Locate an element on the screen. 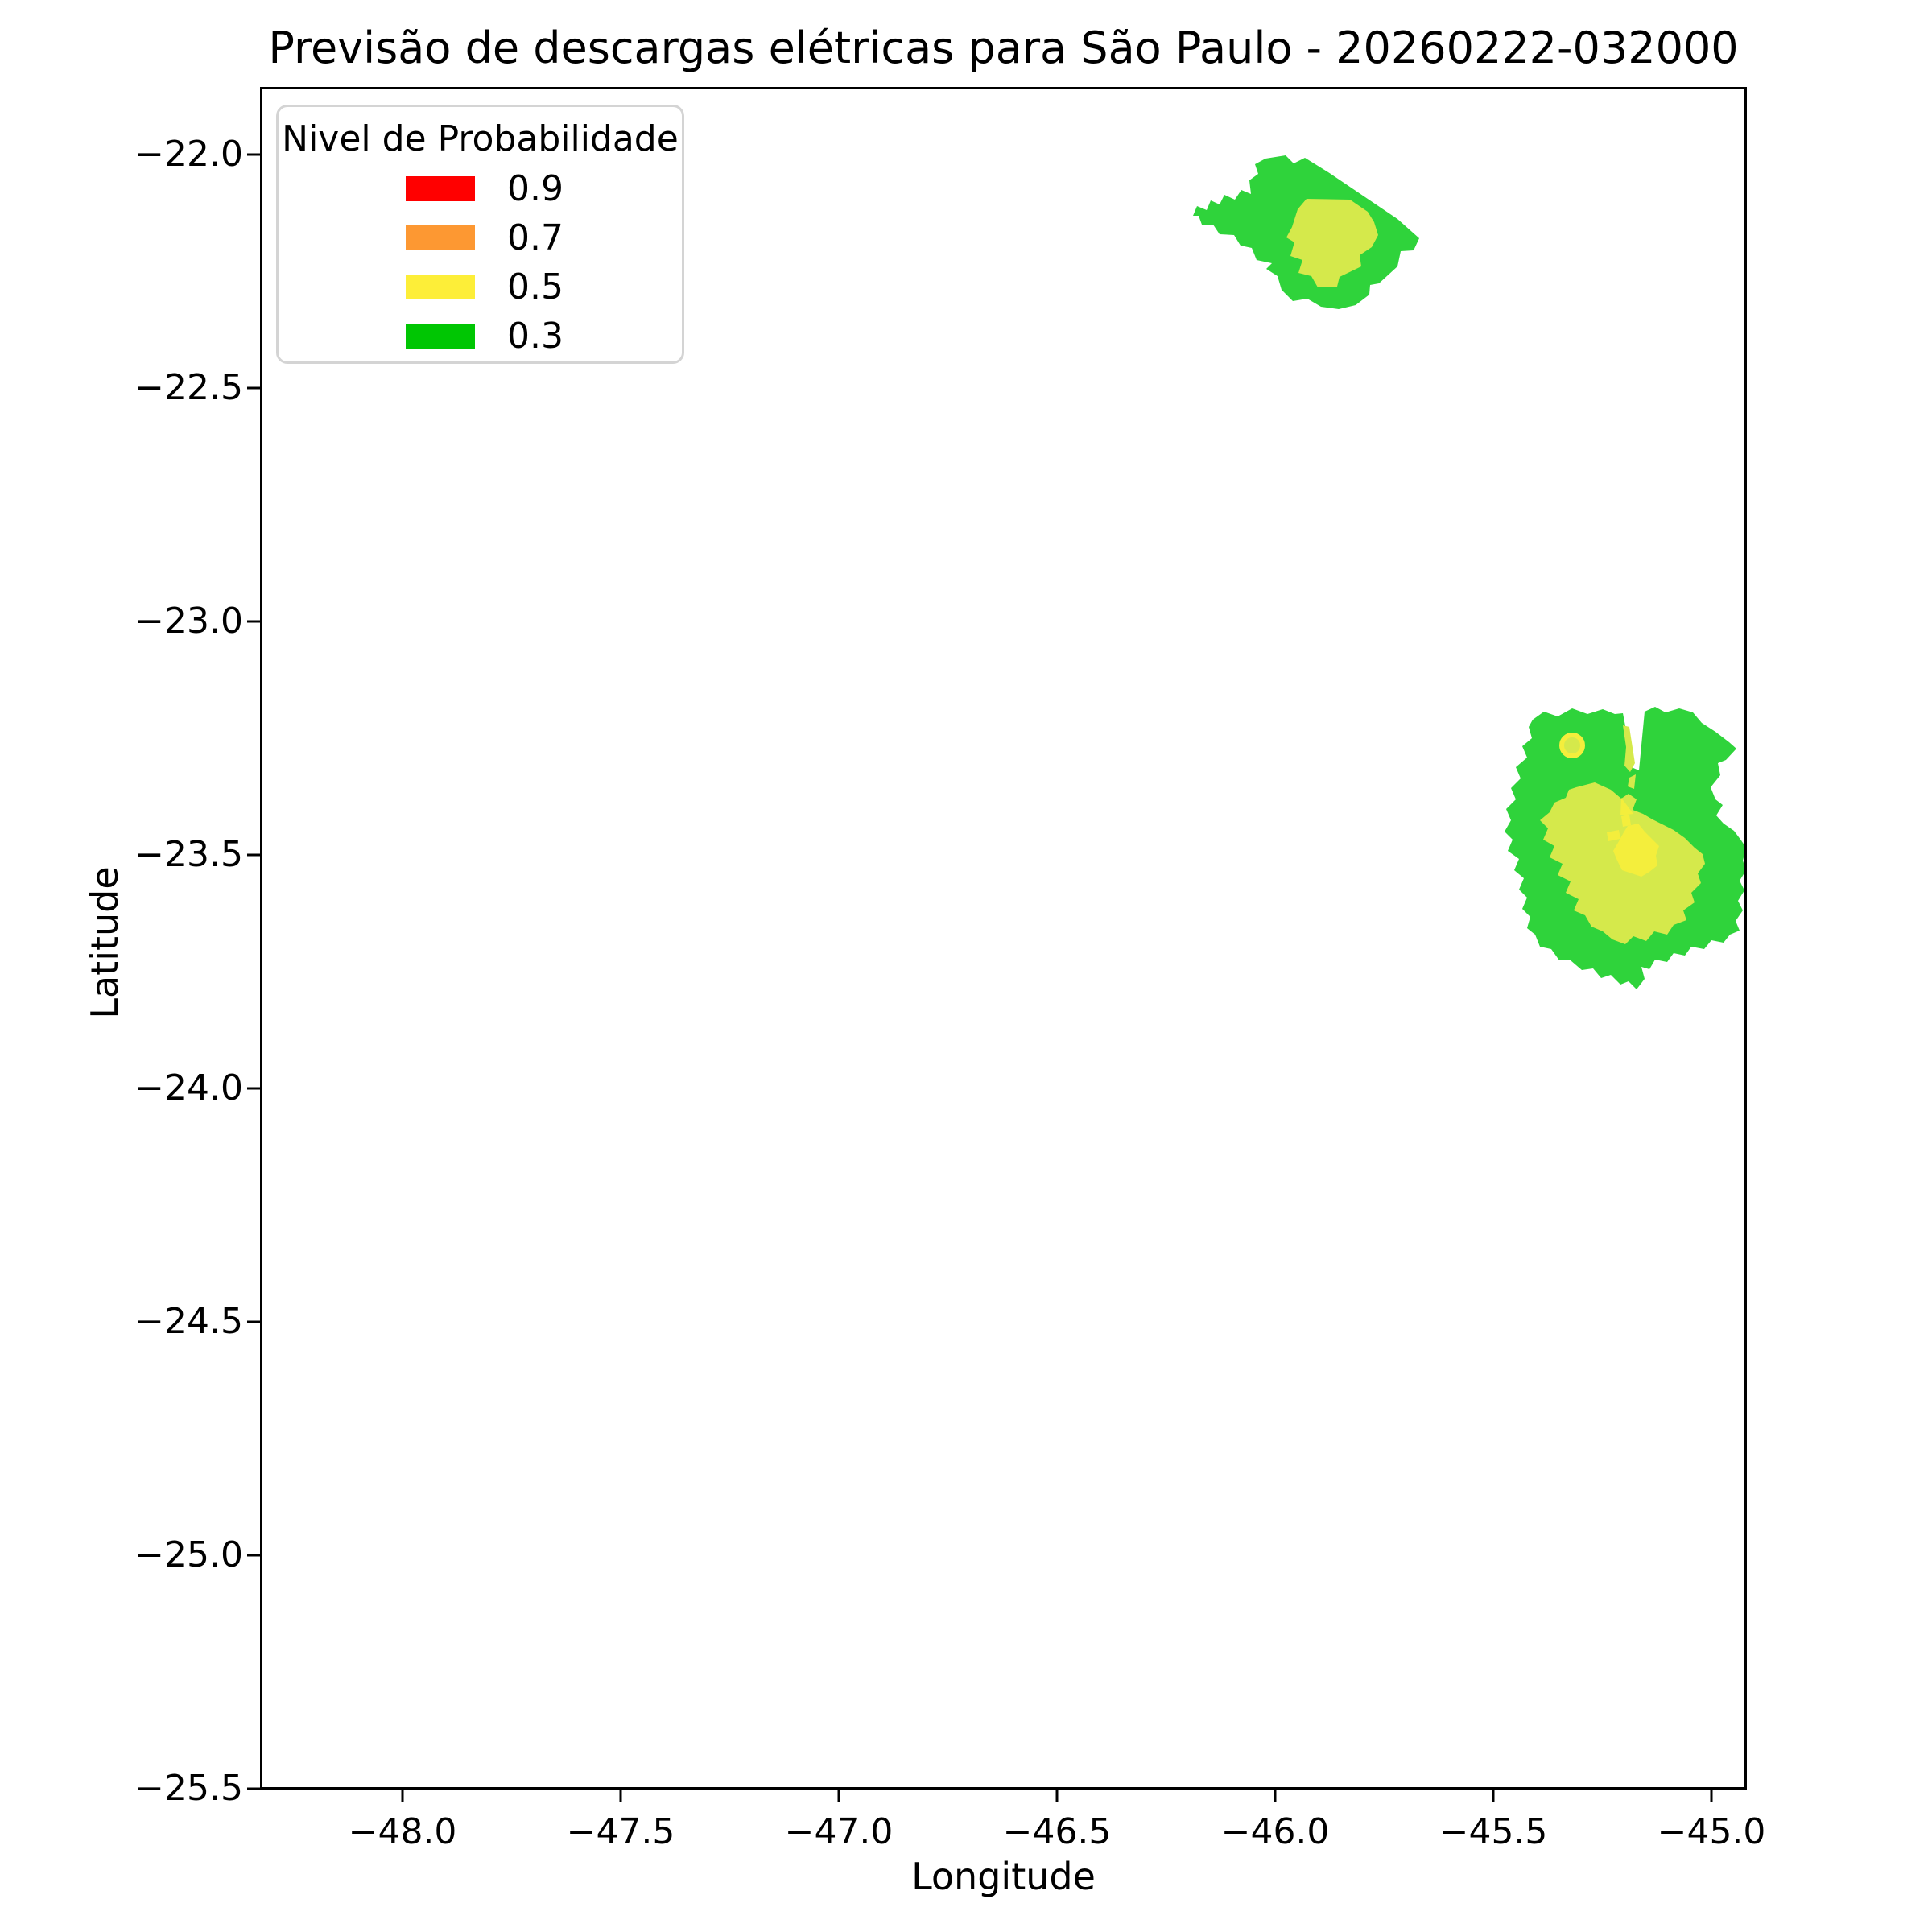 The height and width of the screenshot is (1932, 1932). x-tick-label: −47.0 is located at coordinates (839, 1831).